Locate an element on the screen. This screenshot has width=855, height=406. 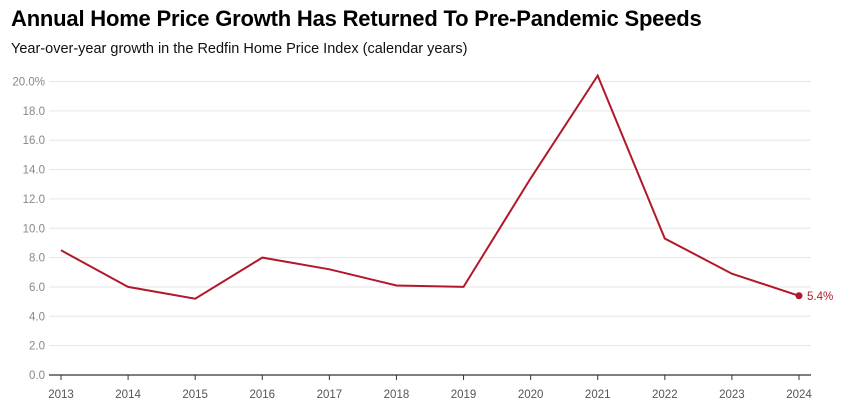
end-value-label: 5.4% is located at coordinates (820, 297).